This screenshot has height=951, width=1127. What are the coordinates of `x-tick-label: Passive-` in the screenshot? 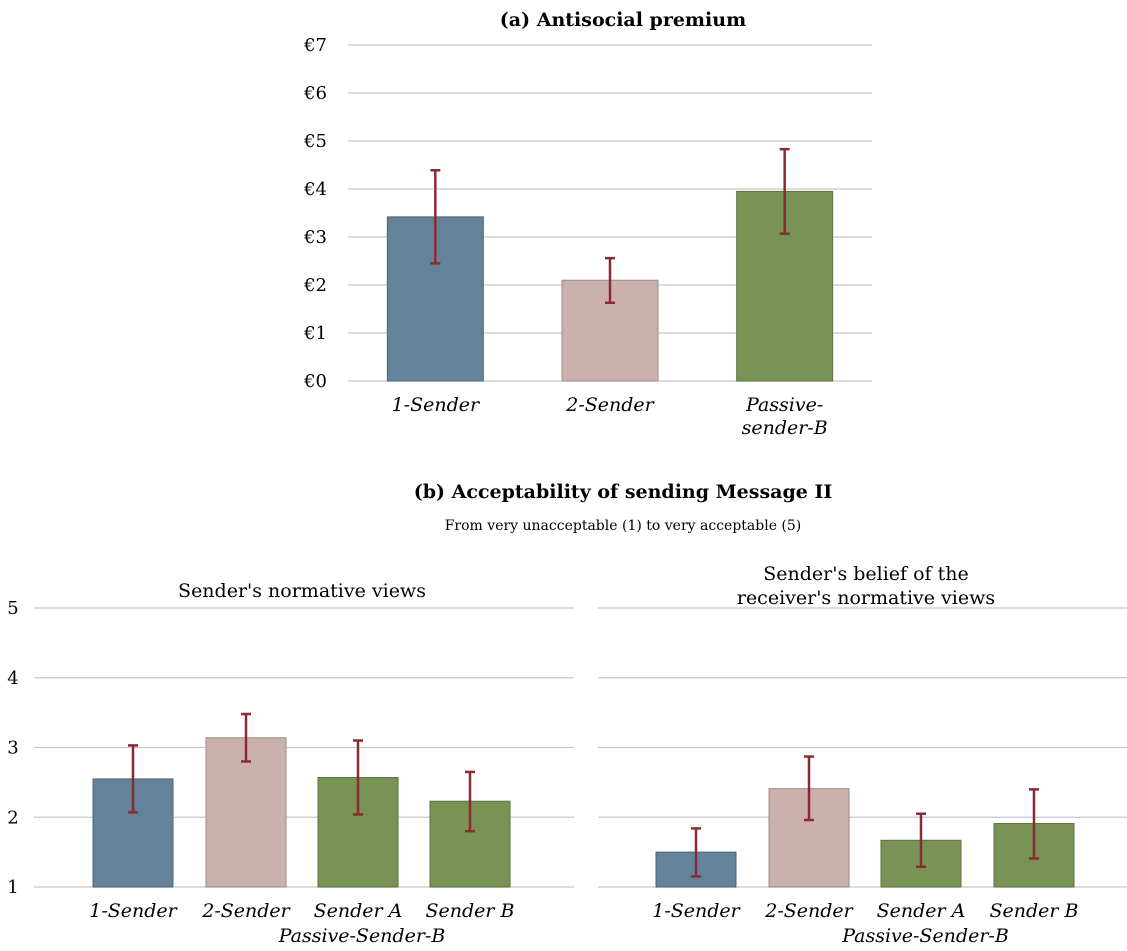 It's located at (784, 405).